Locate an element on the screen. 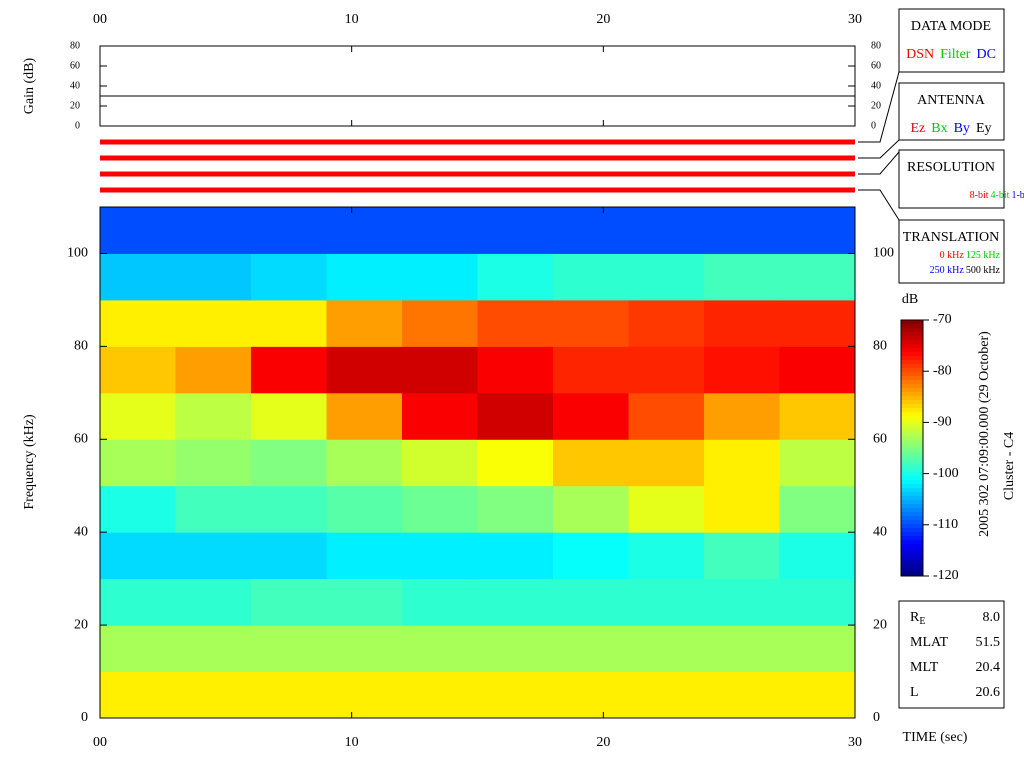 The width and height of the screenshot is (1024, 768). info-label-sub: E is located at coordinates (922, 621).